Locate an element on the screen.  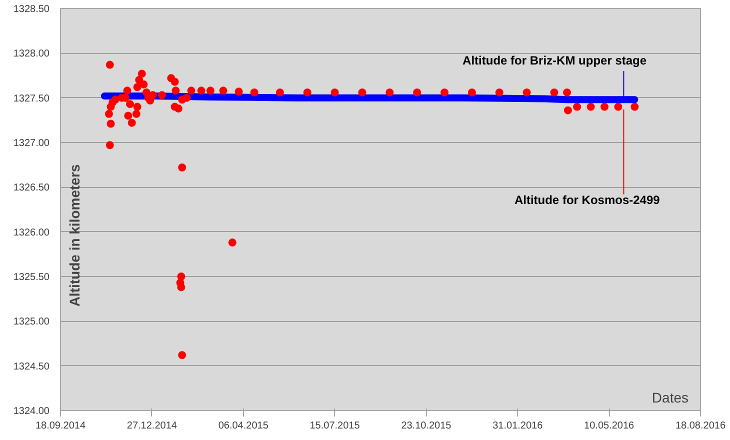
y-tick-label: 1324.00 is located at coordinates (31, 411).